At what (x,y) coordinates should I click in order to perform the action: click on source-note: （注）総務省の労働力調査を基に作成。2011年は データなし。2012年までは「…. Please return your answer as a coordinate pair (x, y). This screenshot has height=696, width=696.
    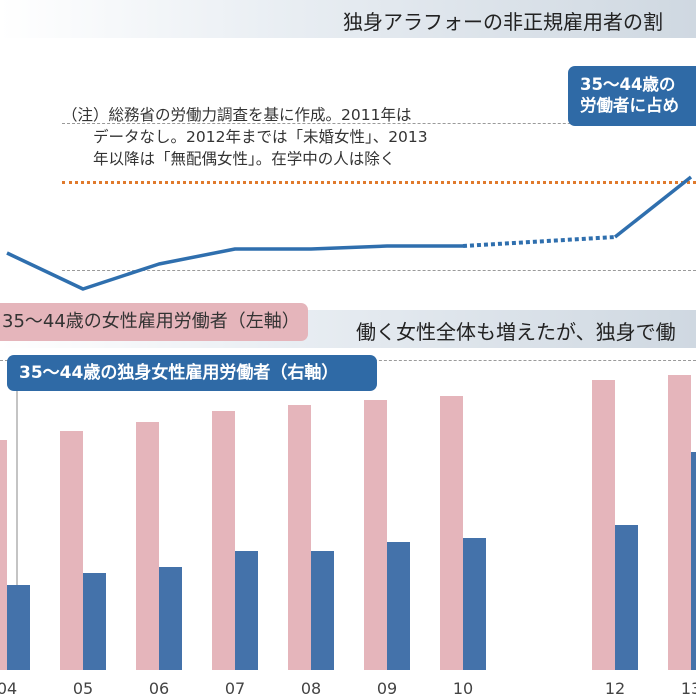
    Looking at the image, I should click on (245, 137).